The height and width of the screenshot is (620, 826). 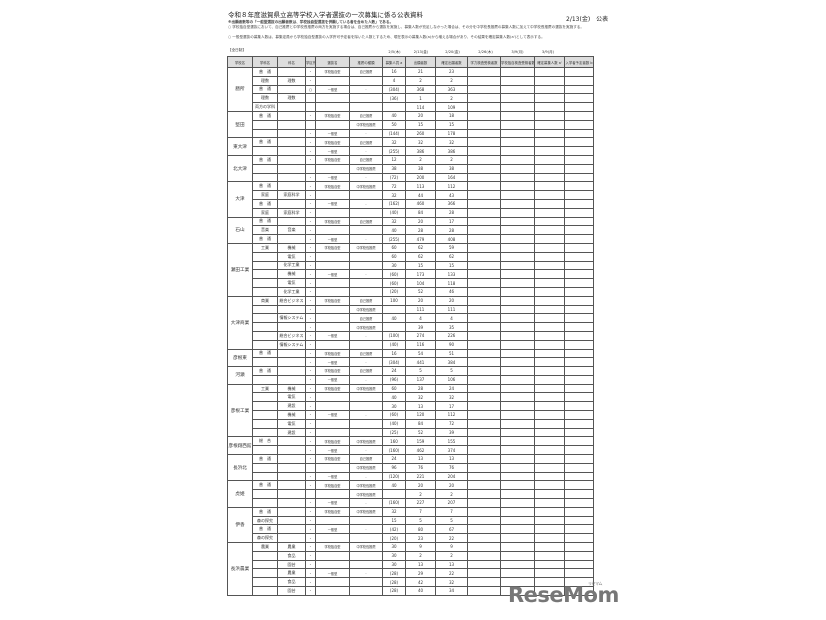 I want to click on table-row: 園芸 -30 13 13, so click(x=411, y=564).